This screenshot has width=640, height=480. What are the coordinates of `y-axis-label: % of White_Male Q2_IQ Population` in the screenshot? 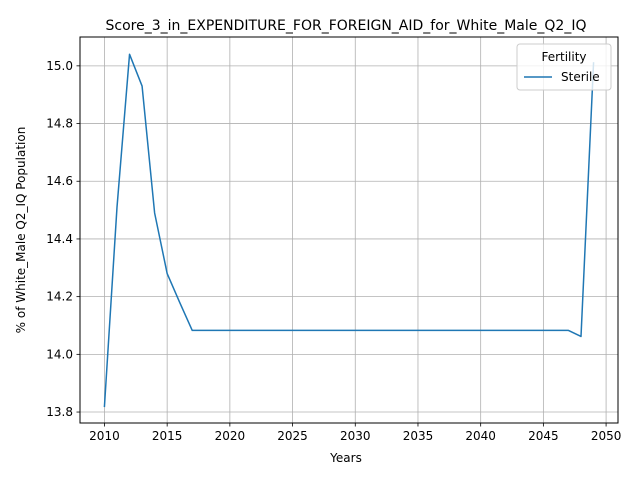 It's located at (21, 230).